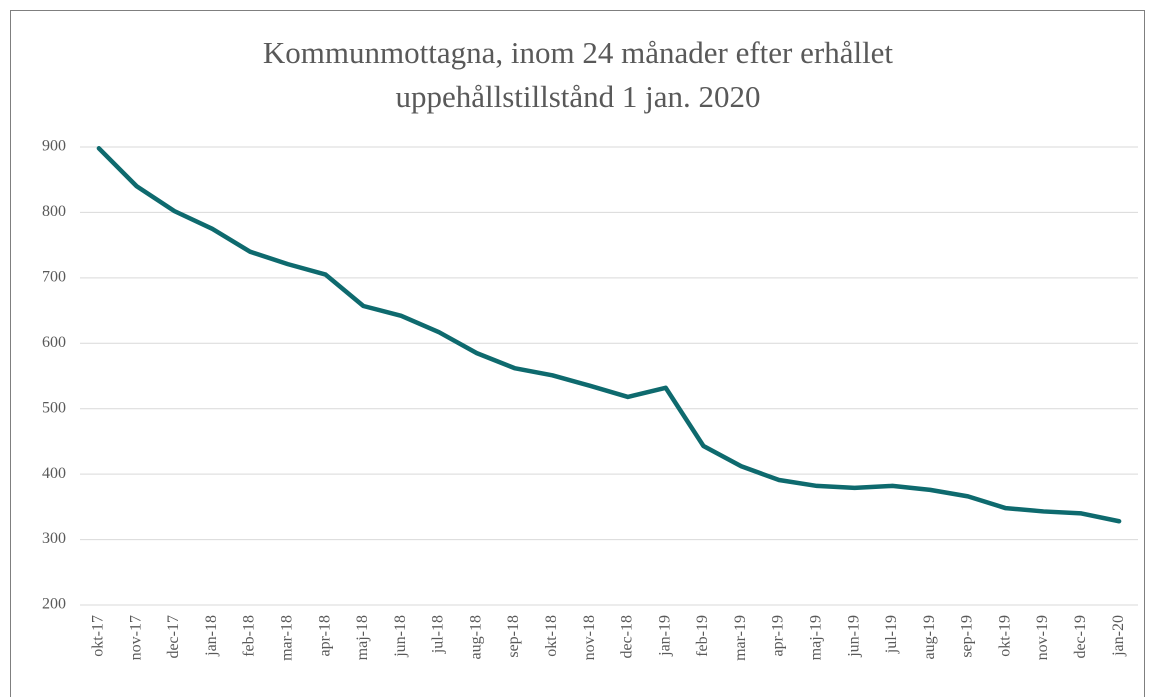 This screenshot has height=697, width=1154. What do you see at coordinates (815, 637) in the screenshot?
I see `x-tick-label: maj-19` at bounding box center [815, 637].